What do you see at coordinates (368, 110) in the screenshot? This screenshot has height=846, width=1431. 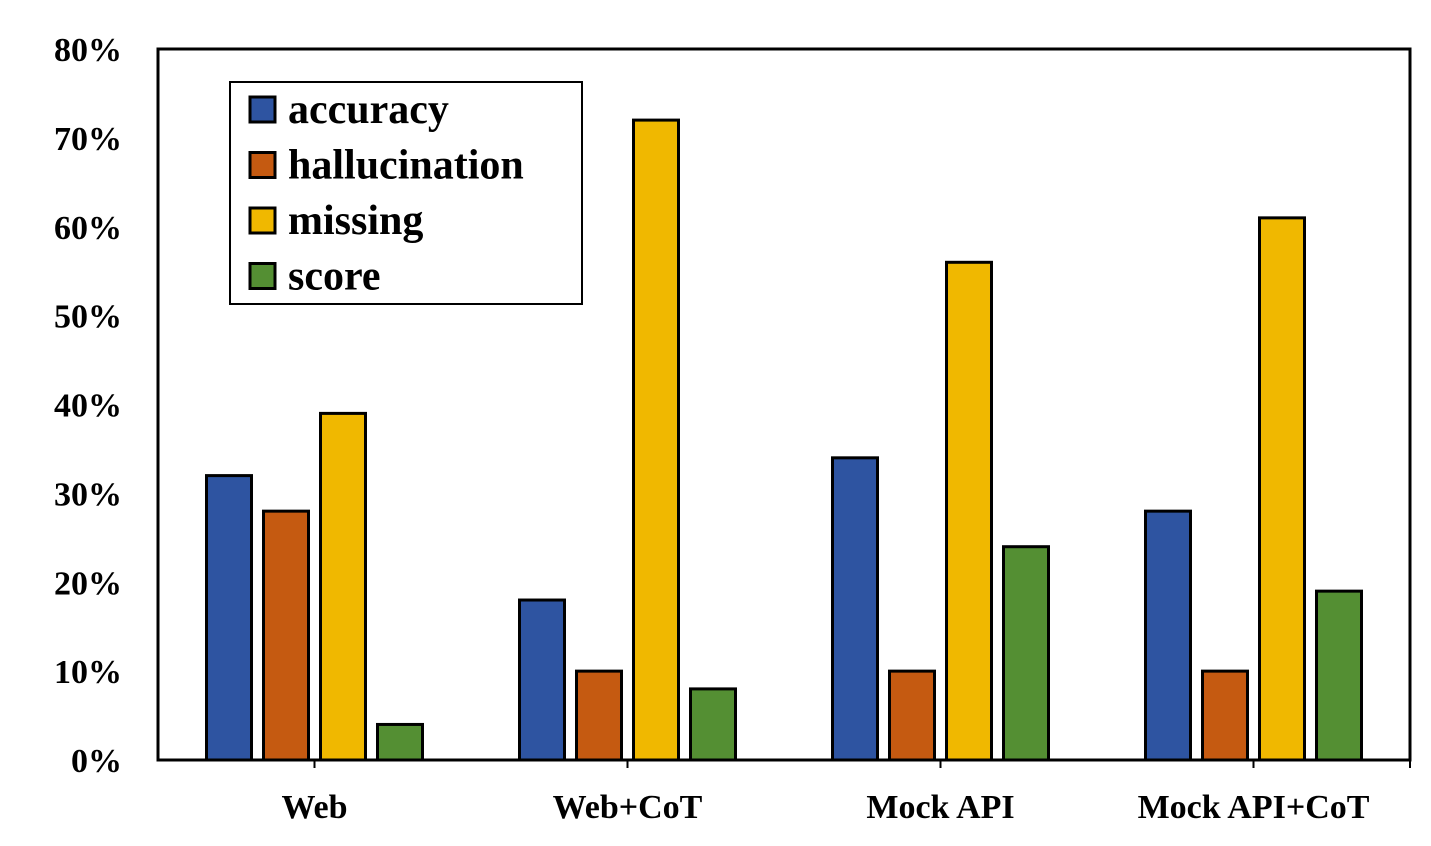 I see `legend-label-accuracy: accuracy` at bounding box center [368, 110].